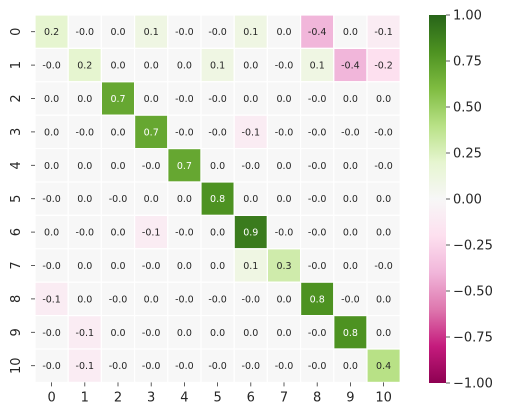  What do you see at coordinates (350, 397) in the screenshot?
I see `x-tick-label: 9` at bounding box center [350, 397].